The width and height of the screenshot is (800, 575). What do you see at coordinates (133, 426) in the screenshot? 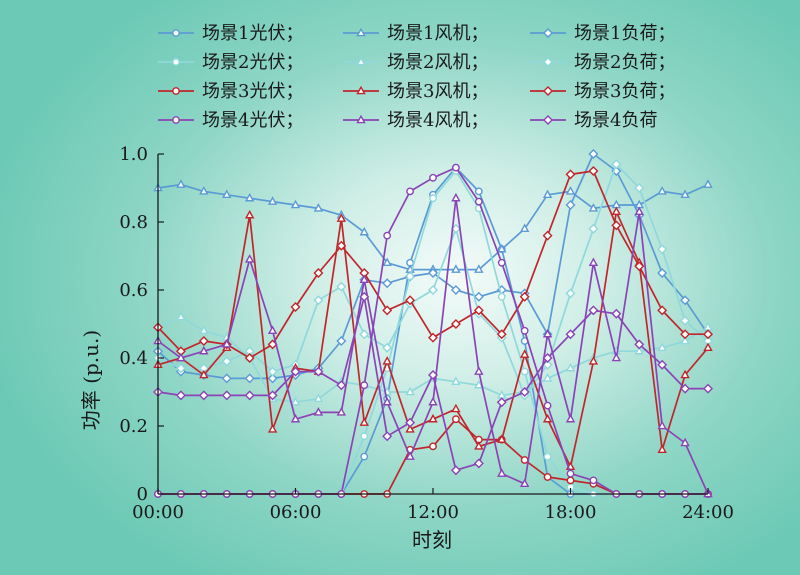
I see `y-tick-label: 0.2` at bounding box center [133, 426].